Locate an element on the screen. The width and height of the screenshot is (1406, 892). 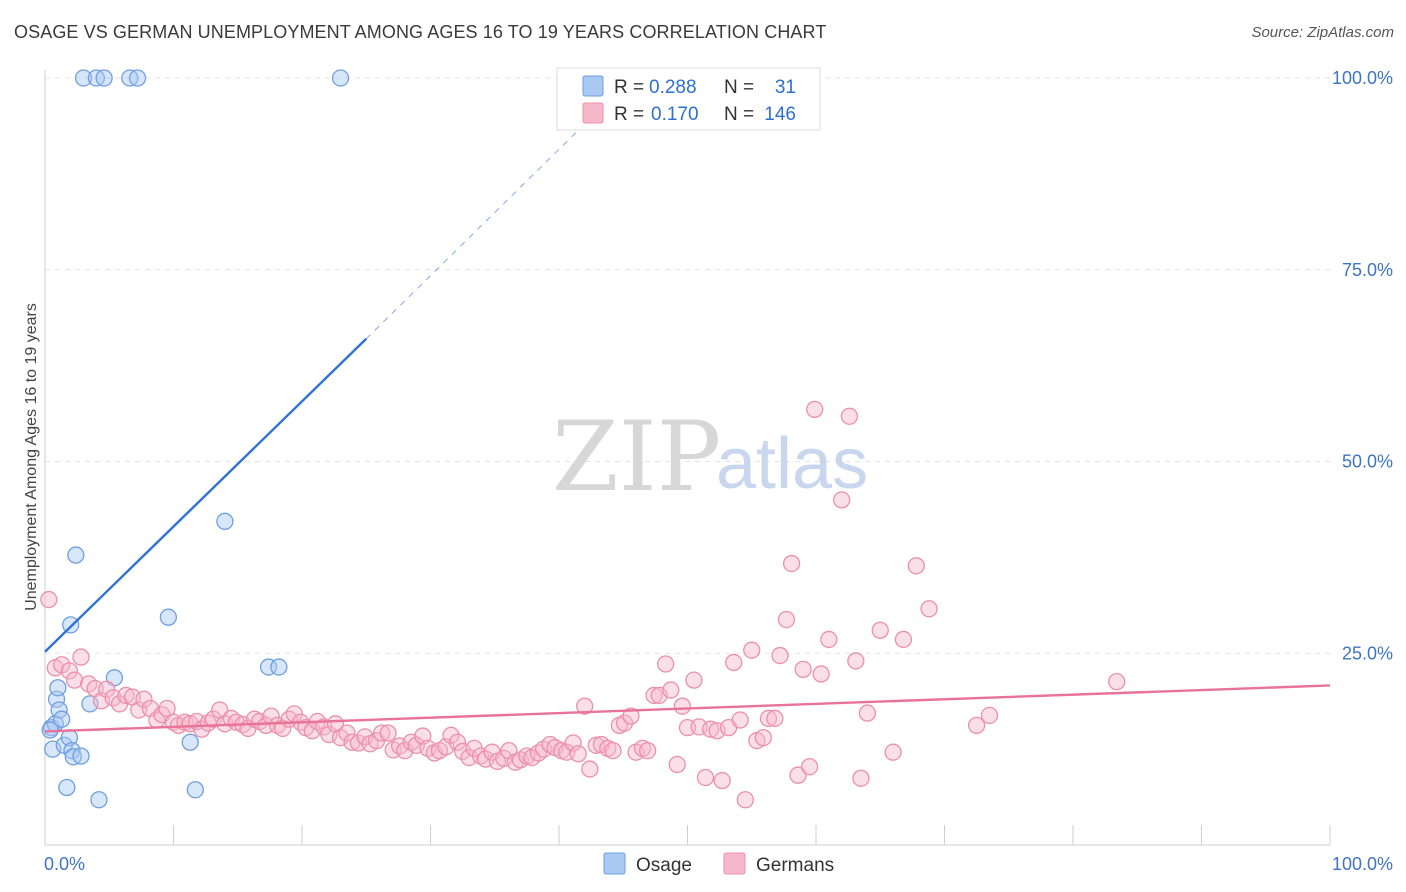
bottom-legend-label-osage: Osage is located at coordinates (664, 865).